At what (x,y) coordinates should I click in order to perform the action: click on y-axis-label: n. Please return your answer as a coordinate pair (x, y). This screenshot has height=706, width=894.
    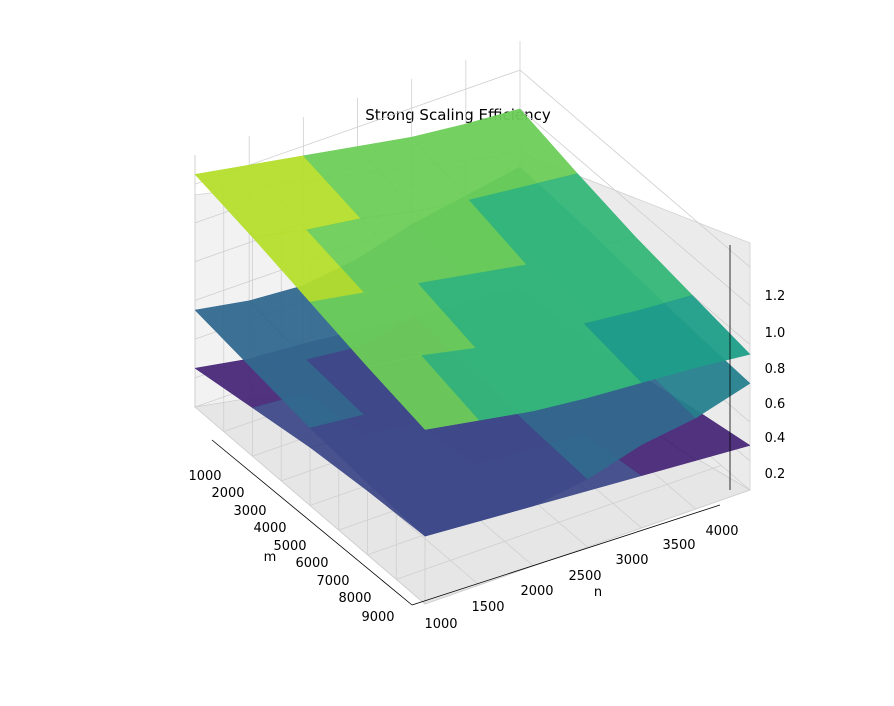
    Looking at the image, I should click on (598, 592).